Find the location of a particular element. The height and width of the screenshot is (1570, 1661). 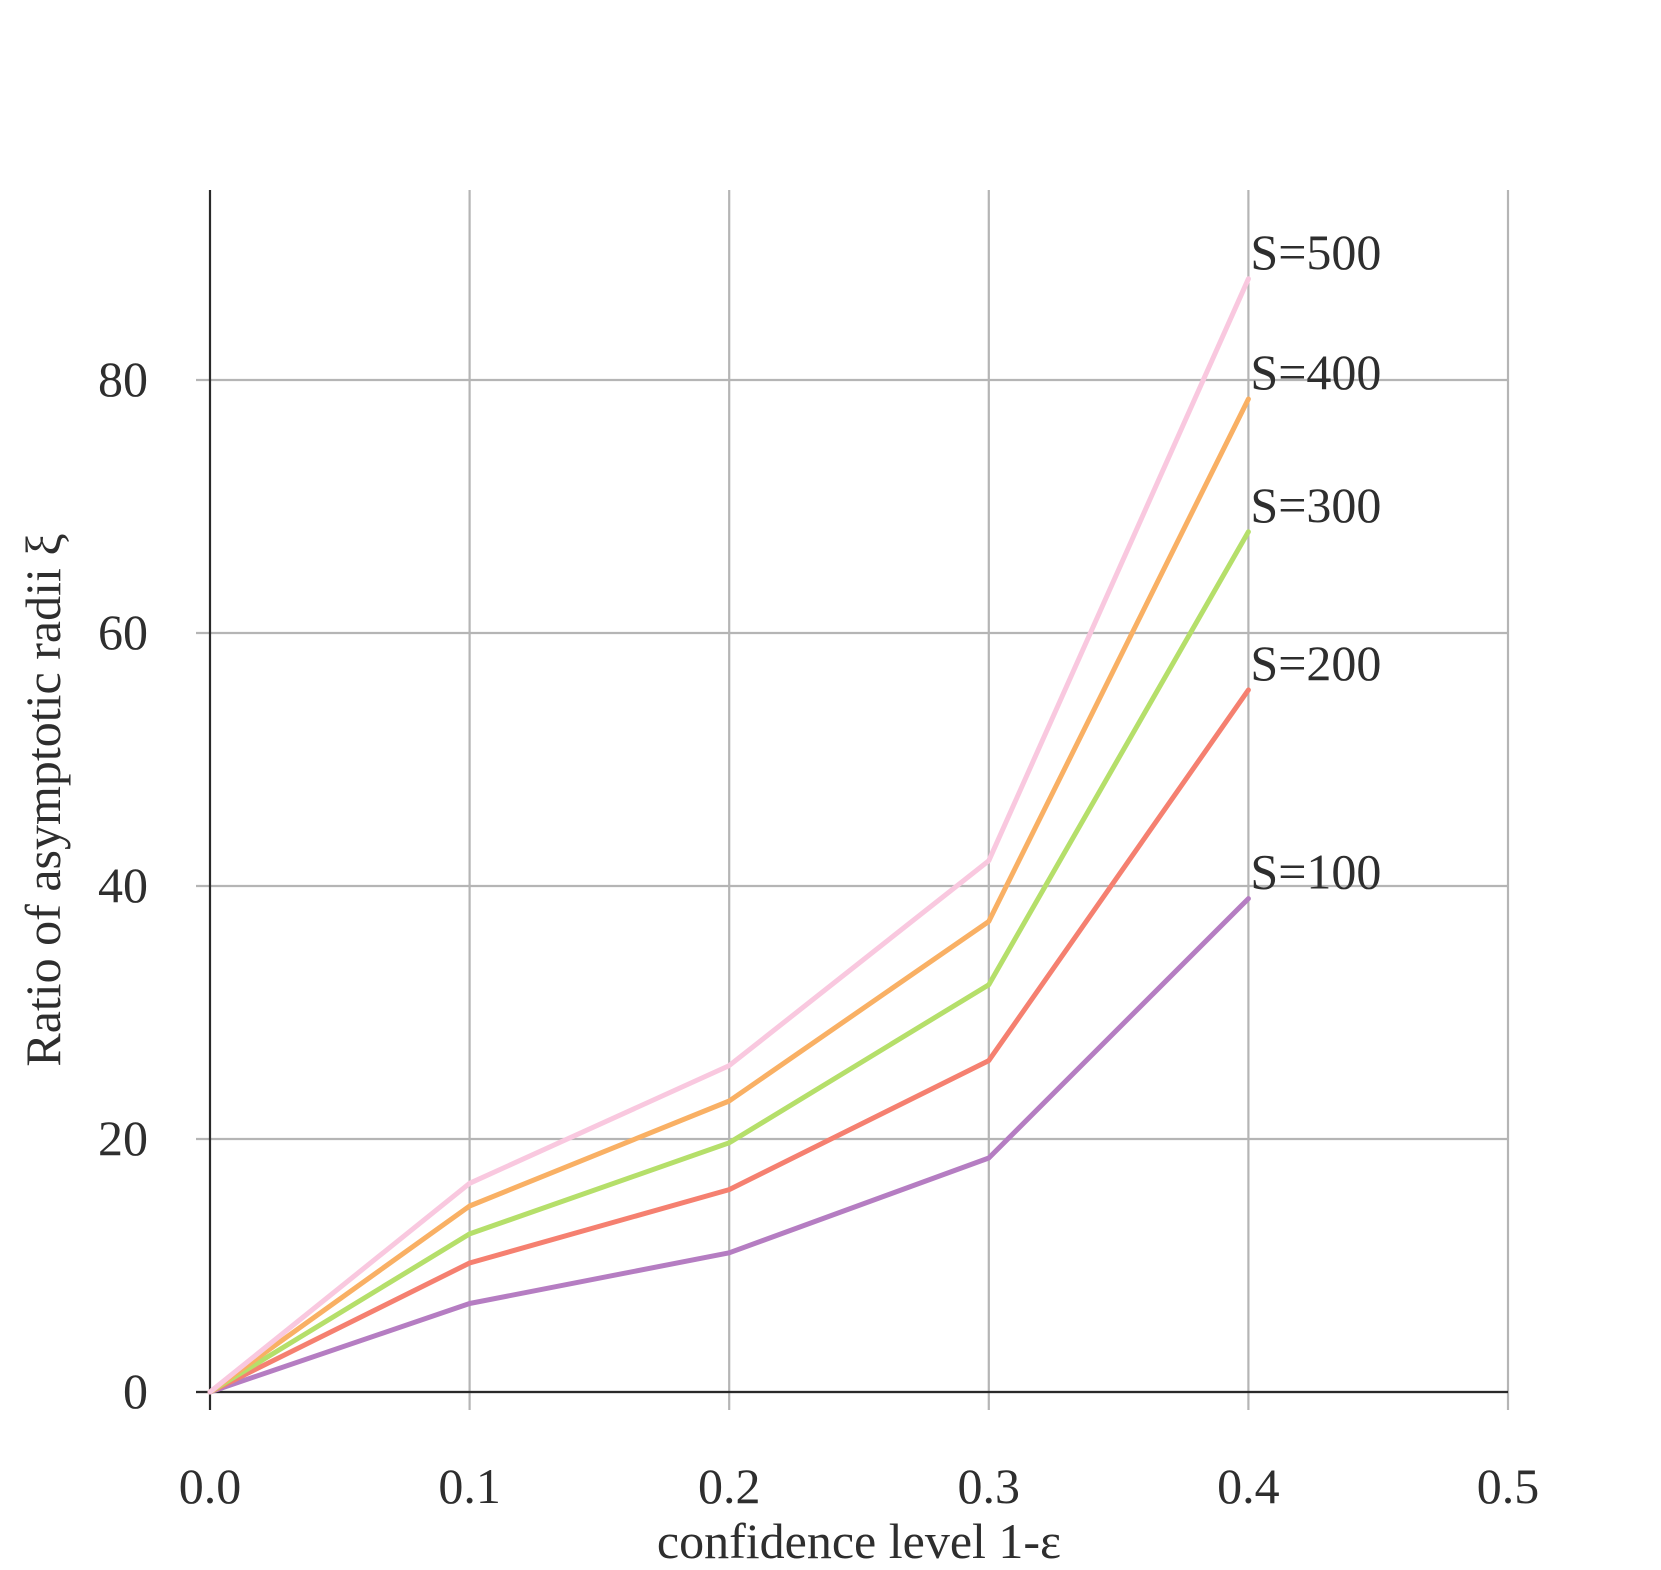

y-tick-label: 40 is located at coordinates (123, 885).